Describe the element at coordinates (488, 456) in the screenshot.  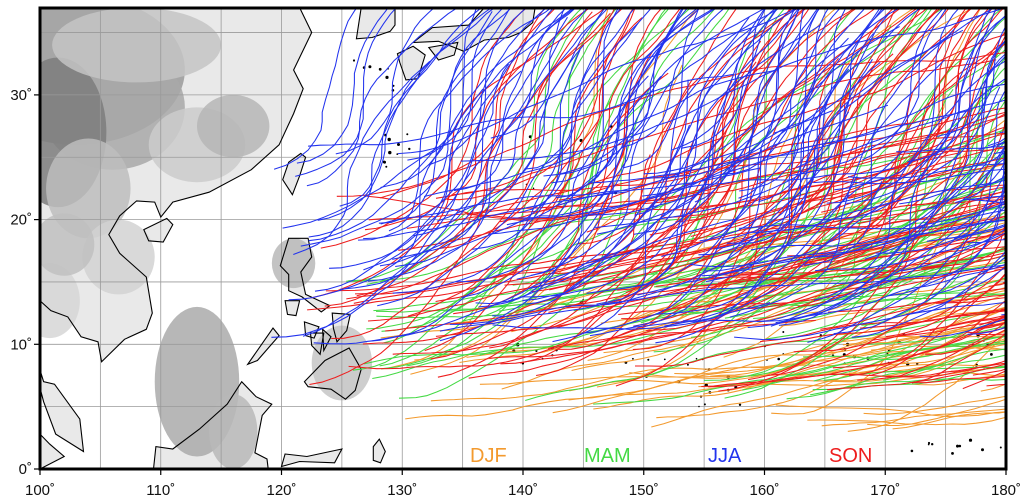
I see `legend-label-djf: DJF` at that location.